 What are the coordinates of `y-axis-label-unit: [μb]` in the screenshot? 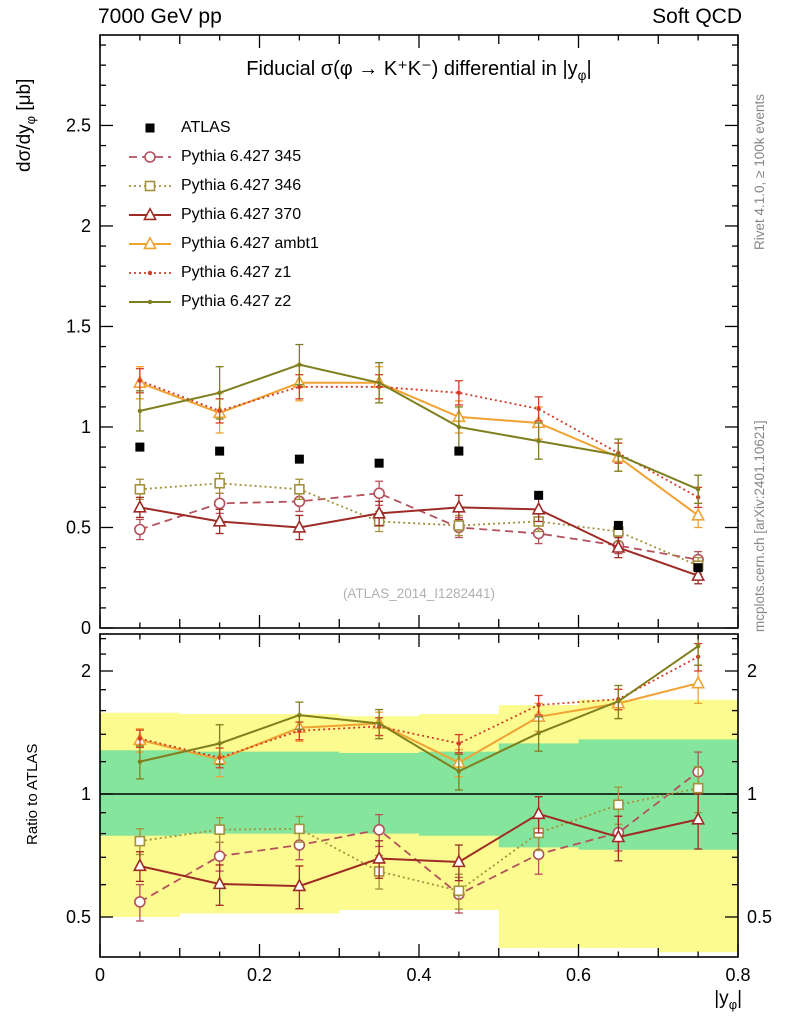 It's located at (24, 97).